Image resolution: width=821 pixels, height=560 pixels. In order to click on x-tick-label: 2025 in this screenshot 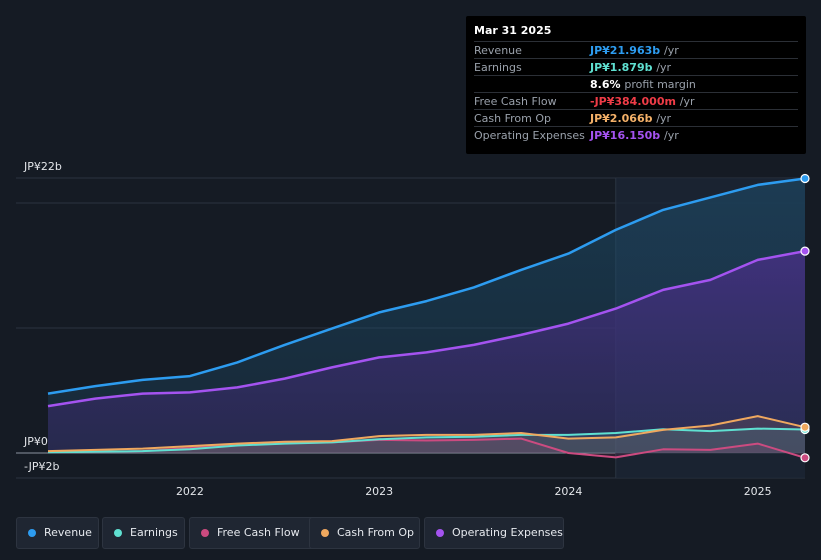, I will do `click(758, 491)`.